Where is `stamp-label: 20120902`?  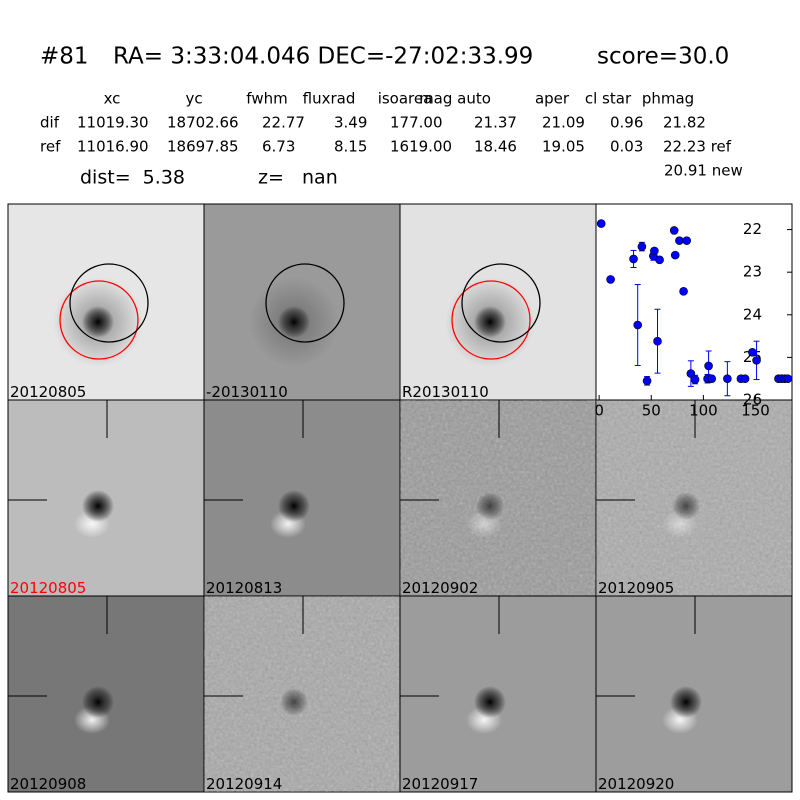 stamp-label: 20120902 is located at coordinates (440, 588).